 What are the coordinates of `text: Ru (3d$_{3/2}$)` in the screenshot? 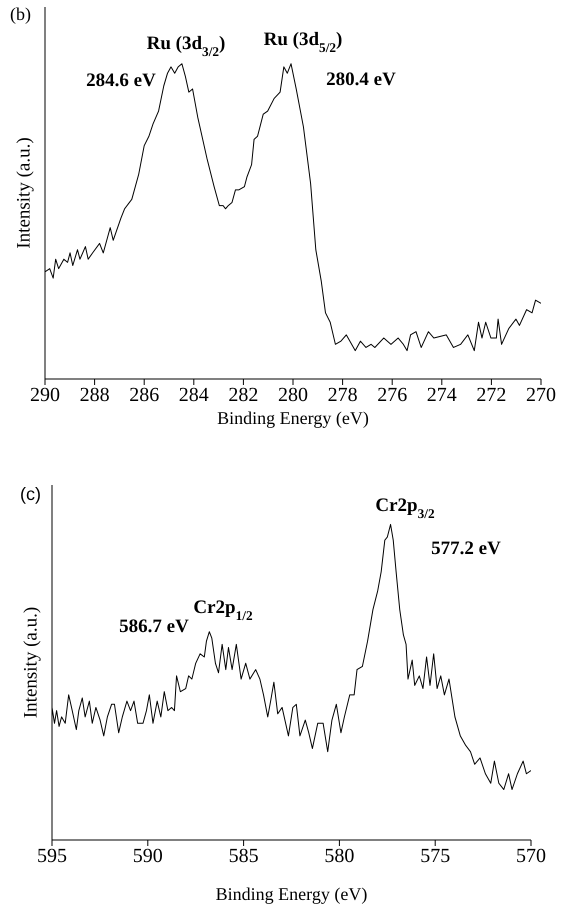 It's located at (186, 46).